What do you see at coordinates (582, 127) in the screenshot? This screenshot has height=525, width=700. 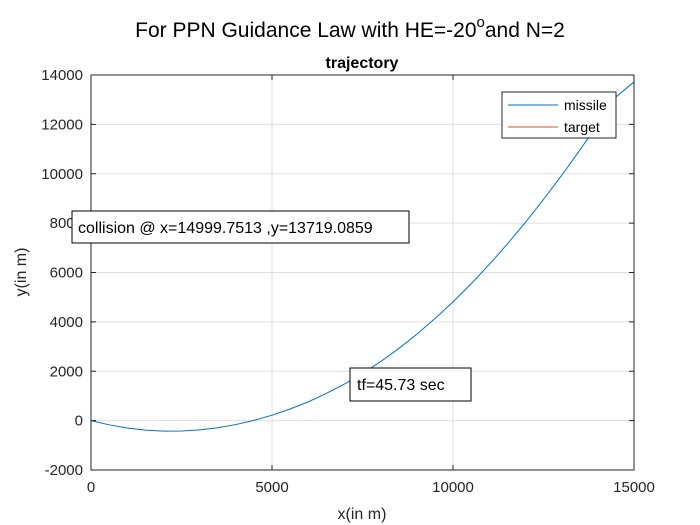 I see `legend-label-target: target` at bounding box center [582, 127].